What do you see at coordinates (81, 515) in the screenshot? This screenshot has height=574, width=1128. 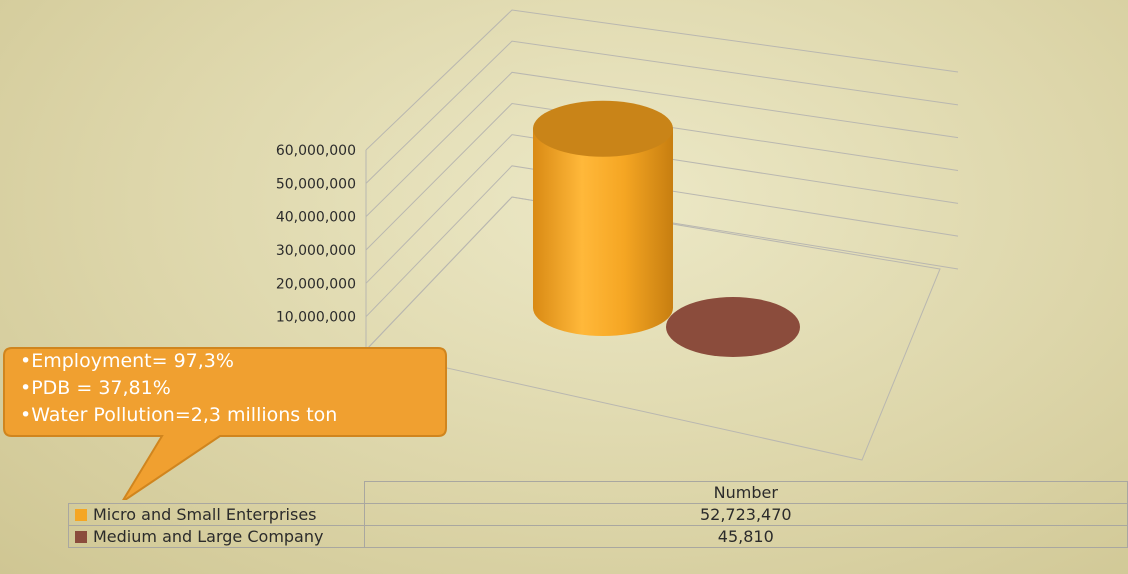 I see `legend-swatch-orange` at bounding box center [81, 515].